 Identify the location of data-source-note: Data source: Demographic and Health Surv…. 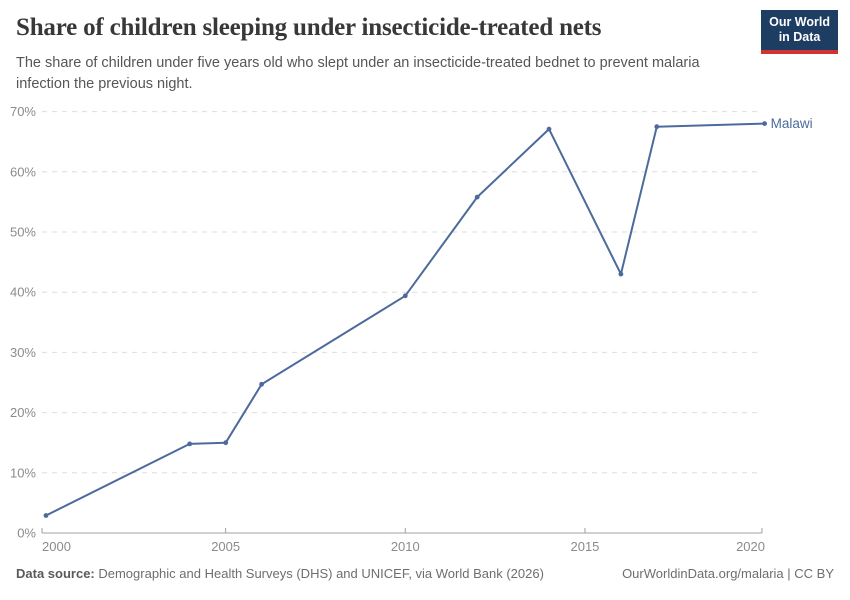
(280, 573).